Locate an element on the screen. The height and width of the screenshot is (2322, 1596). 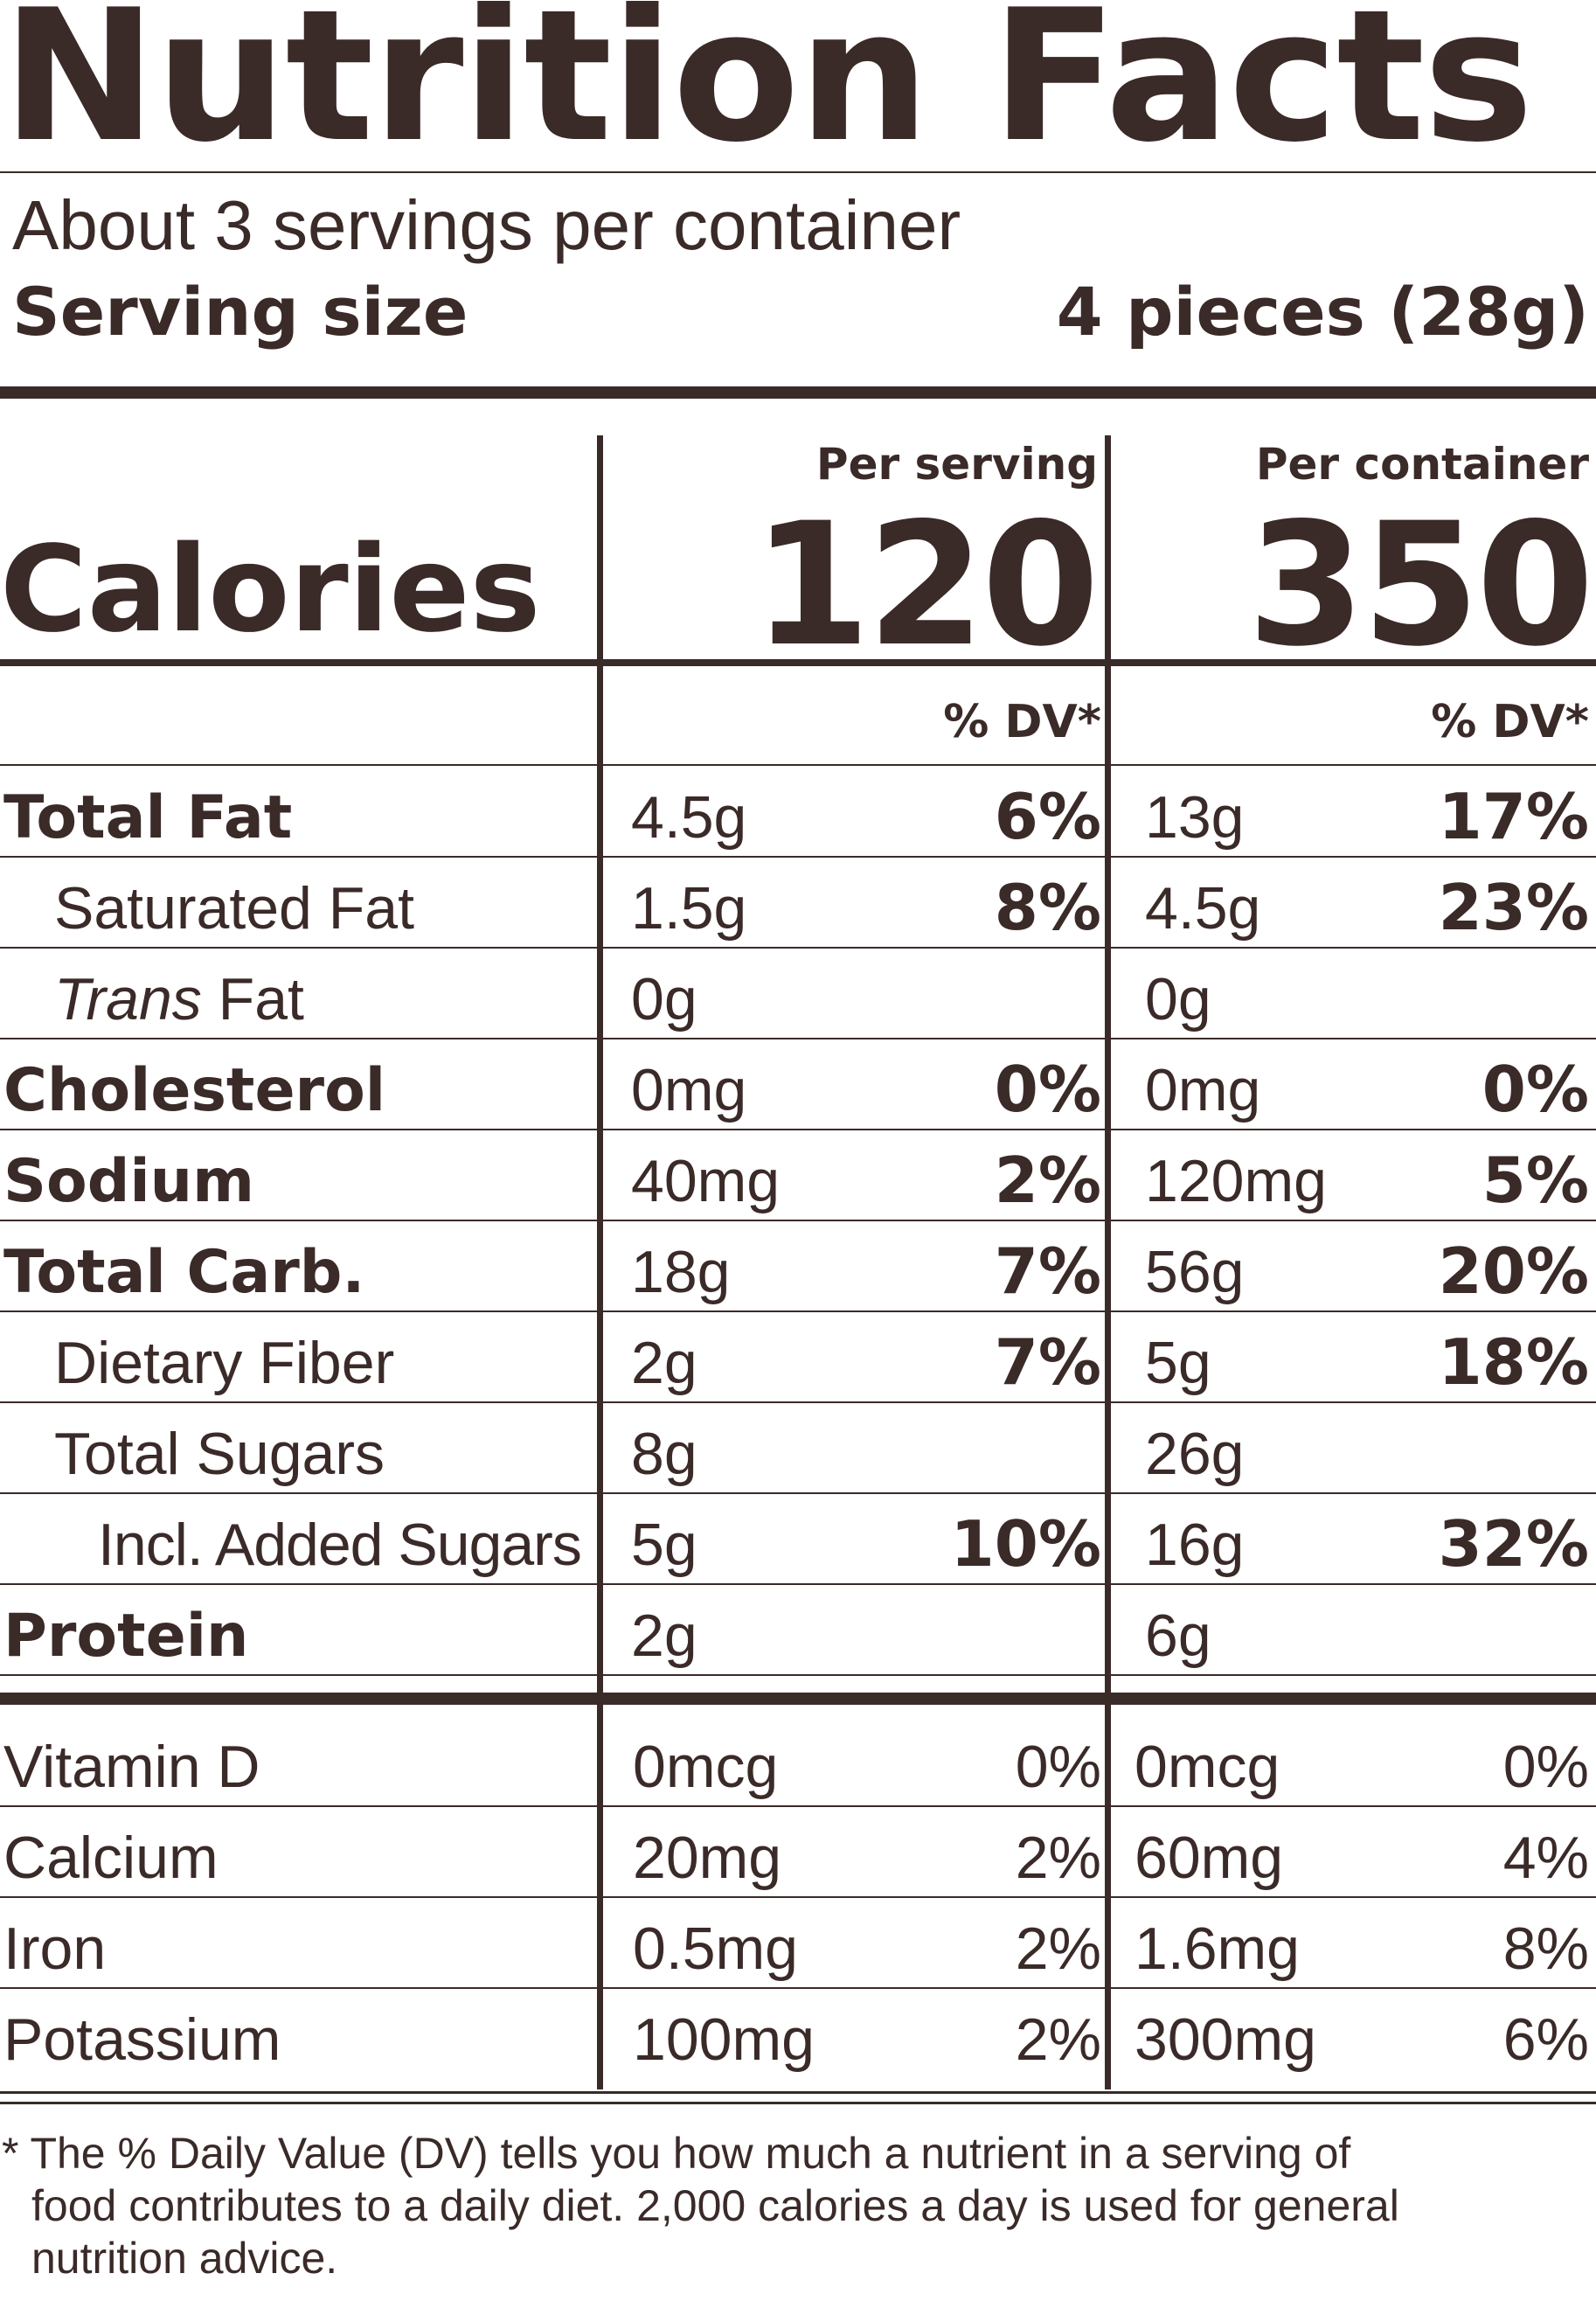
calories-per-serving: 120 is located at coordinates (926, 585).